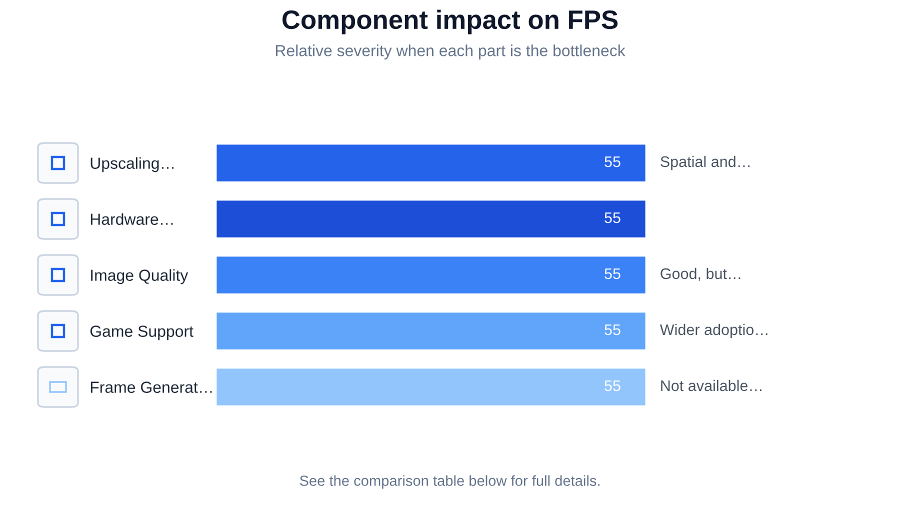  What do you see at coordinates (139, 276) in the screenshot?
I see `y-tick-label: Image Quality` at bounding box center [139, 276].